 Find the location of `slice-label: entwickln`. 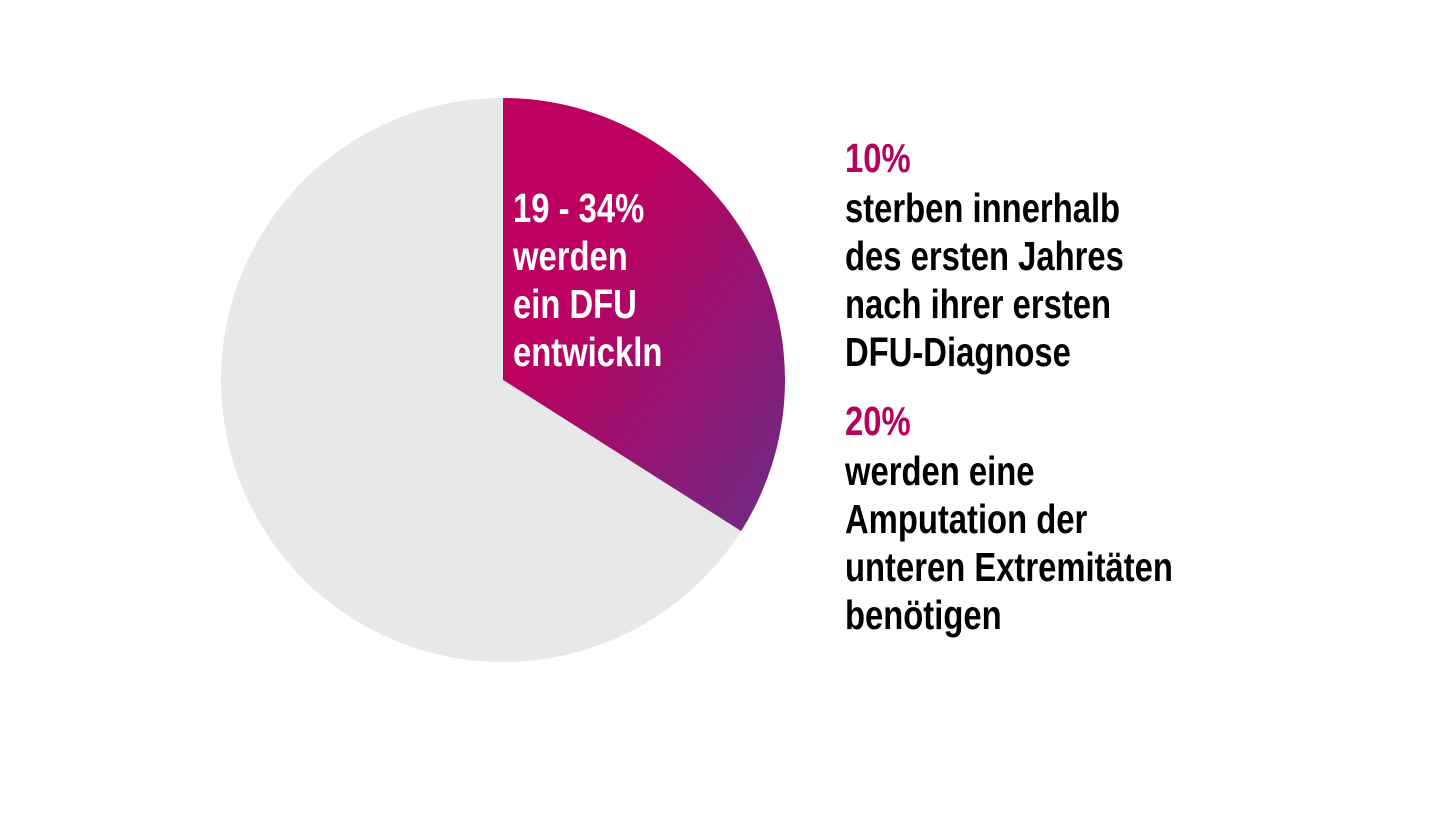

slice-label: entwickln is located at coordinates (587, 351).